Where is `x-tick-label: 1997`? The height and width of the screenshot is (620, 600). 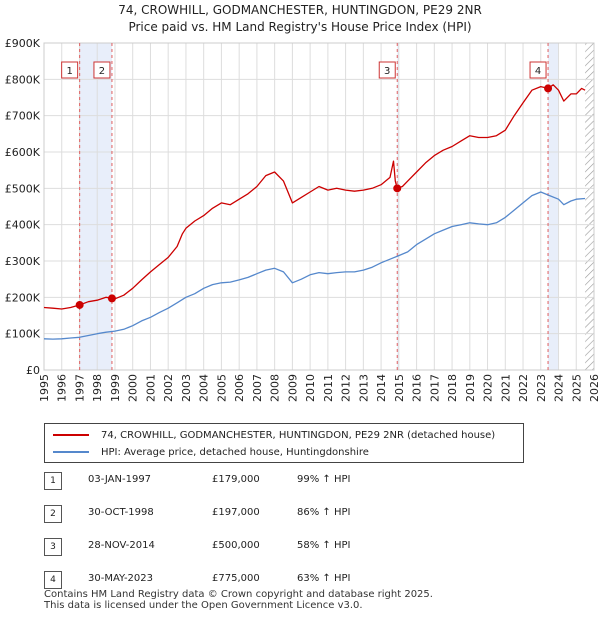 x-tick-label: 1997 is located at coordinates (79, 388).